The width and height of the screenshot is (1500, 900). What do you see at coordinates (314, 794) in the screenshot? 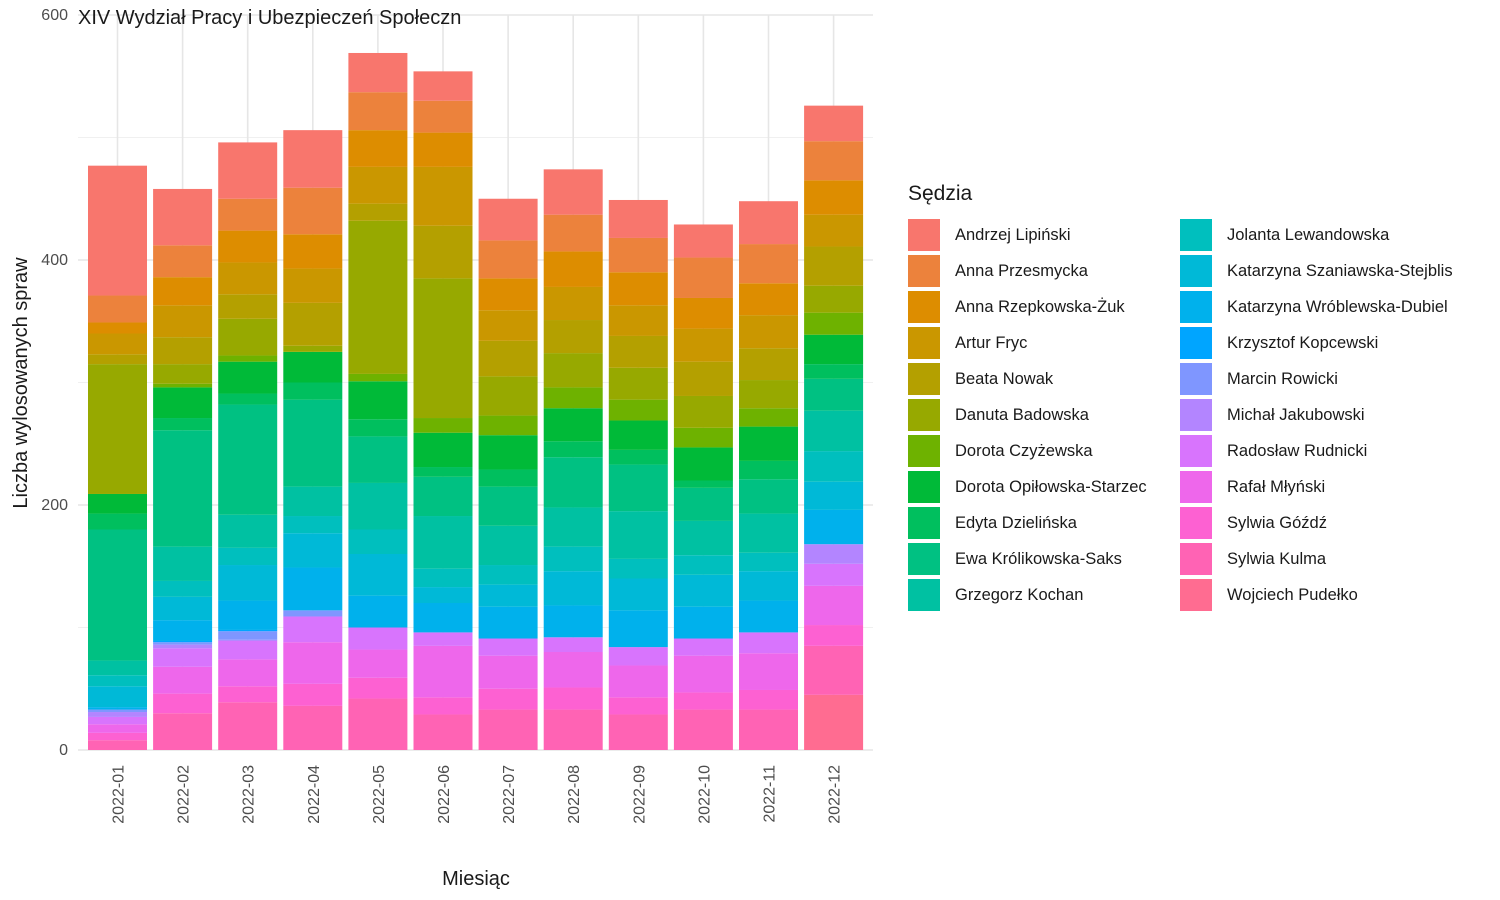
I see `x-tick-label: 2022-04` at bounding box center [314, 794].